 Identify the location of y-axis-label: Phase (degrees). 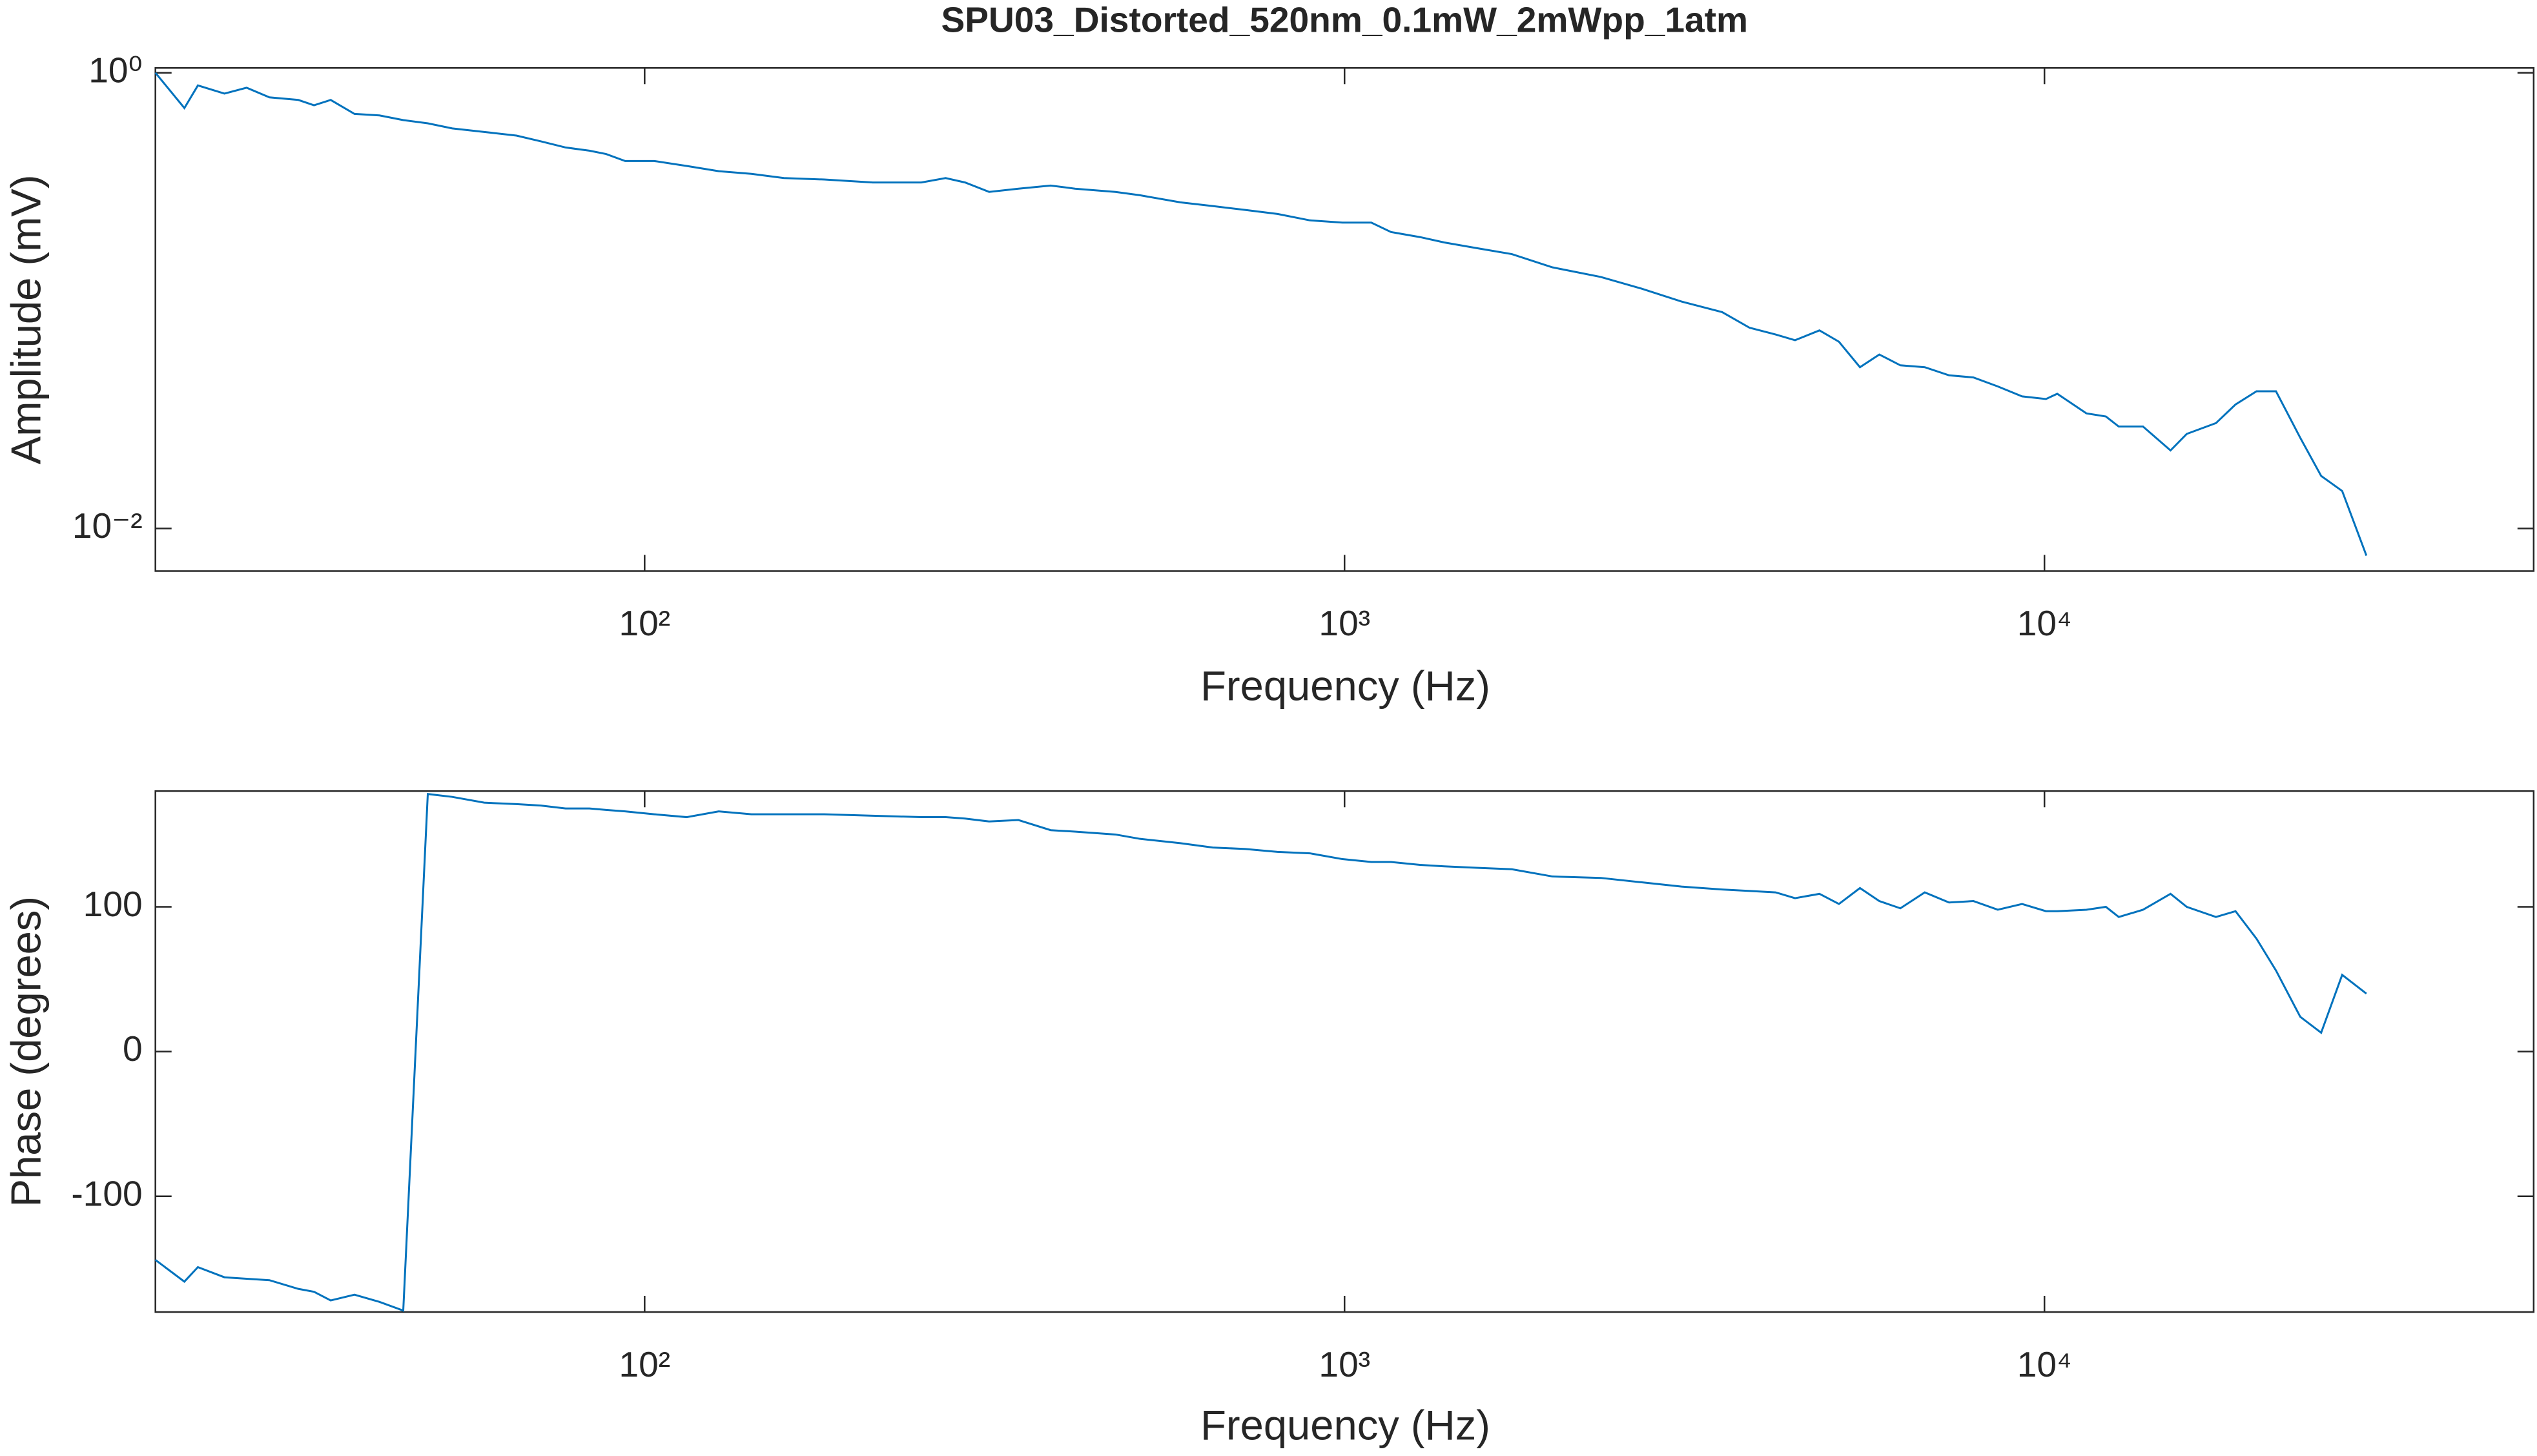
(25, 1051).